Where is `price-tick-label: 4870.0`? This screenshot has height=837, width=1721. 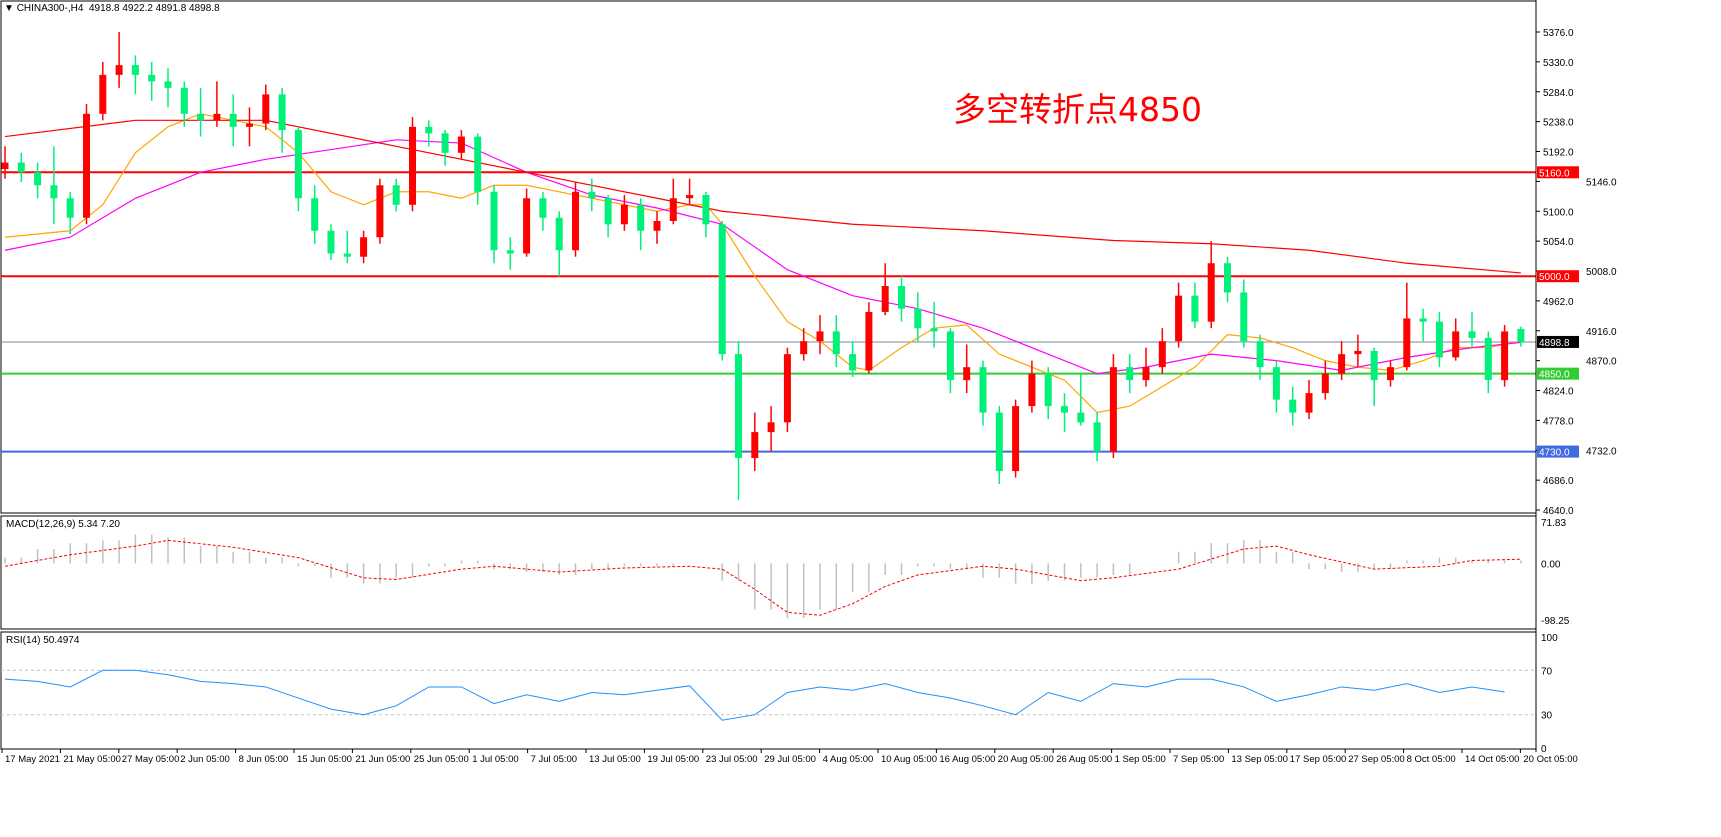 price-tick-label: 4870.0 is located at coordinates (1601, 362).